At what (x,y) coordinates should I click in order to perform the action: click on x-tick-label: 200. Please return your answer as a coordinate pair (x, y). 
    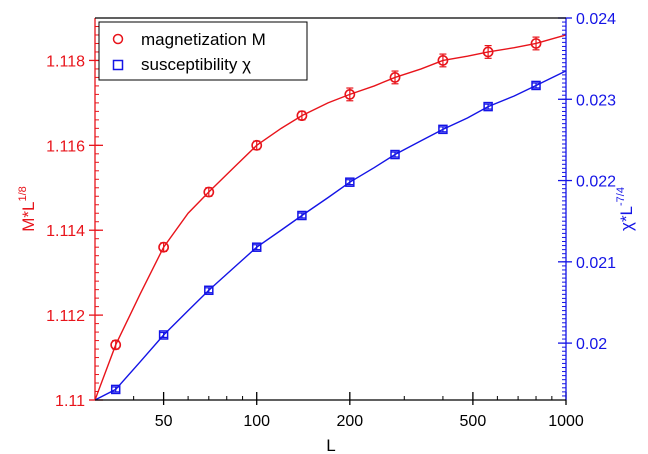
    Looking at the image, I should click on (349, 421).